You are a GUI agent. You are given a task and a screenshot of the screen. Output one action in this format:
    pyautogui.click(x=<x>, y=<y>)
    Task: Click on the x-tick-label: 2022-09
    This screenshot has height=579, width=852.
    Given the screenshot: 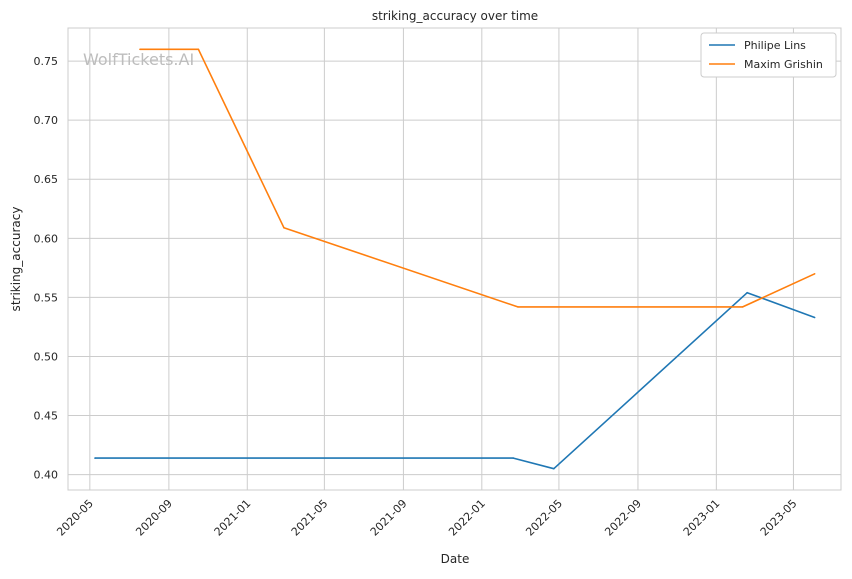 What is the action you would take?
    pyautogui.click(x=623, y=518)
    